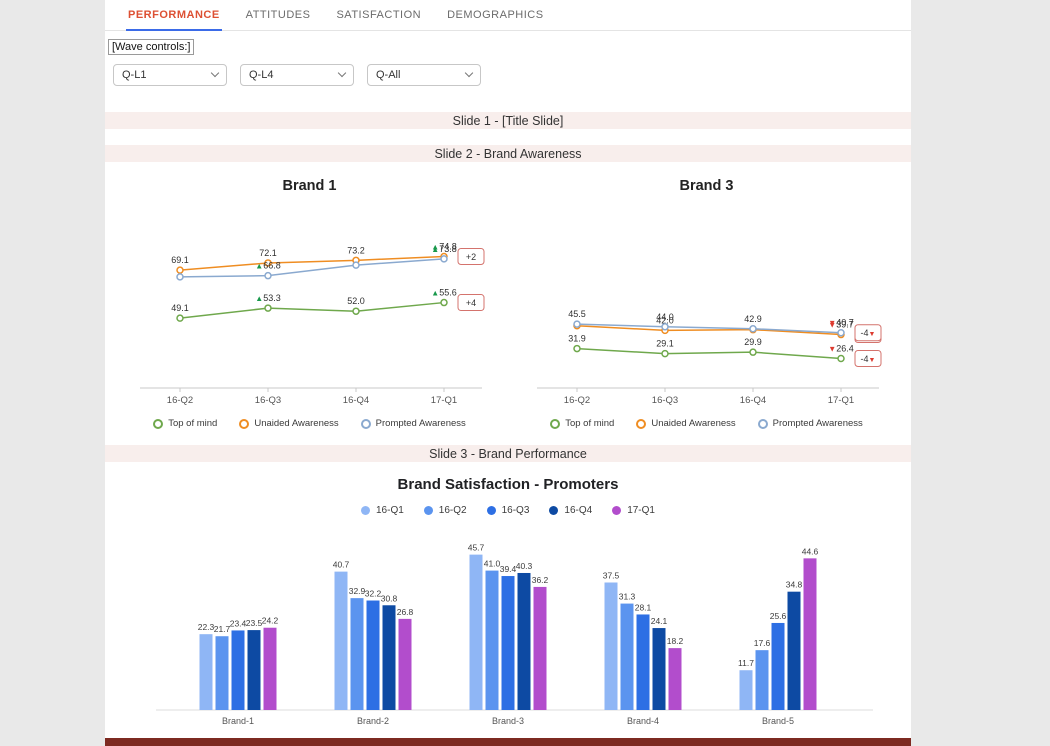 Image resolution: width=1050 pixels, height=746 pixels. Describe the element at coordinates (180, 260) in the screenshot. I see `point-value-label: 69.1` at that location.